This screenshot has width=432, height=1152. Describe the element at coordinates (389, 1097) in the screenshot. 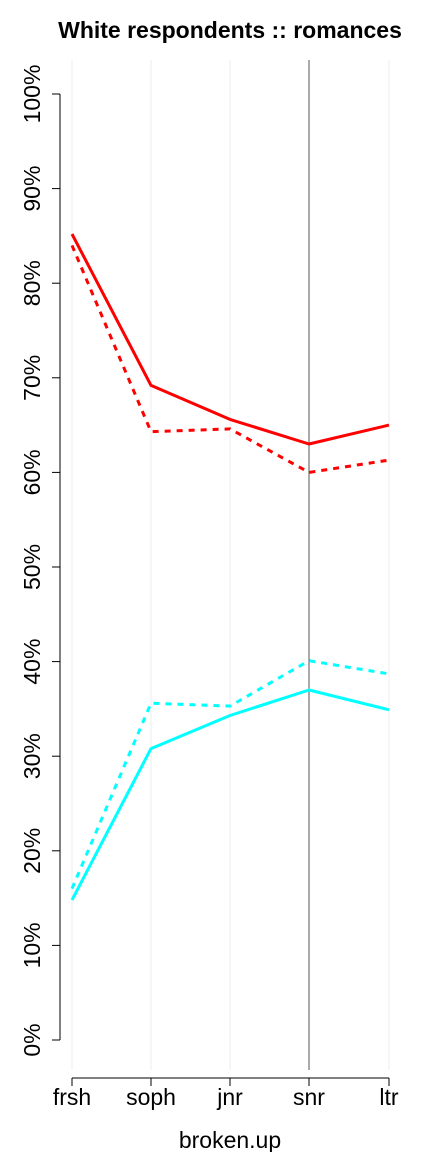

I see `x-tick-label: ltr` at that location.